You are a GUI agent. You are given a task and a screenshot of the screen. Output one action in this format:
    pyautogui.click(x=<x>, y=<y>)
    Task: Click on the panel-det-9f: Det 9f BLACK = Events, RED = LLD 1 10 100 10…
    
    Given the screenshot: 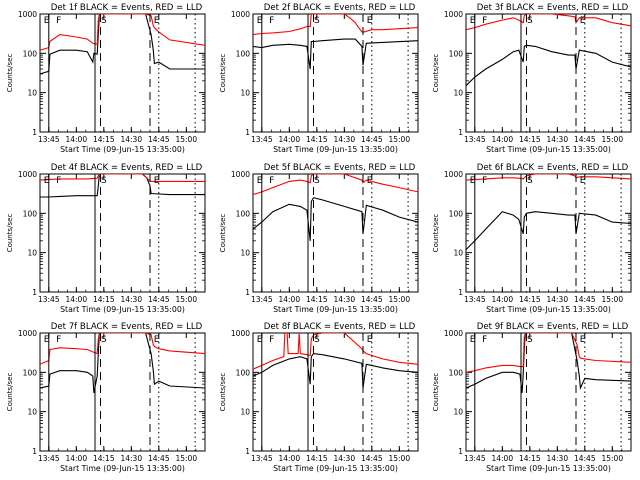 What is the action you would take?
    pyautogui.click(x=532, y=397)
    